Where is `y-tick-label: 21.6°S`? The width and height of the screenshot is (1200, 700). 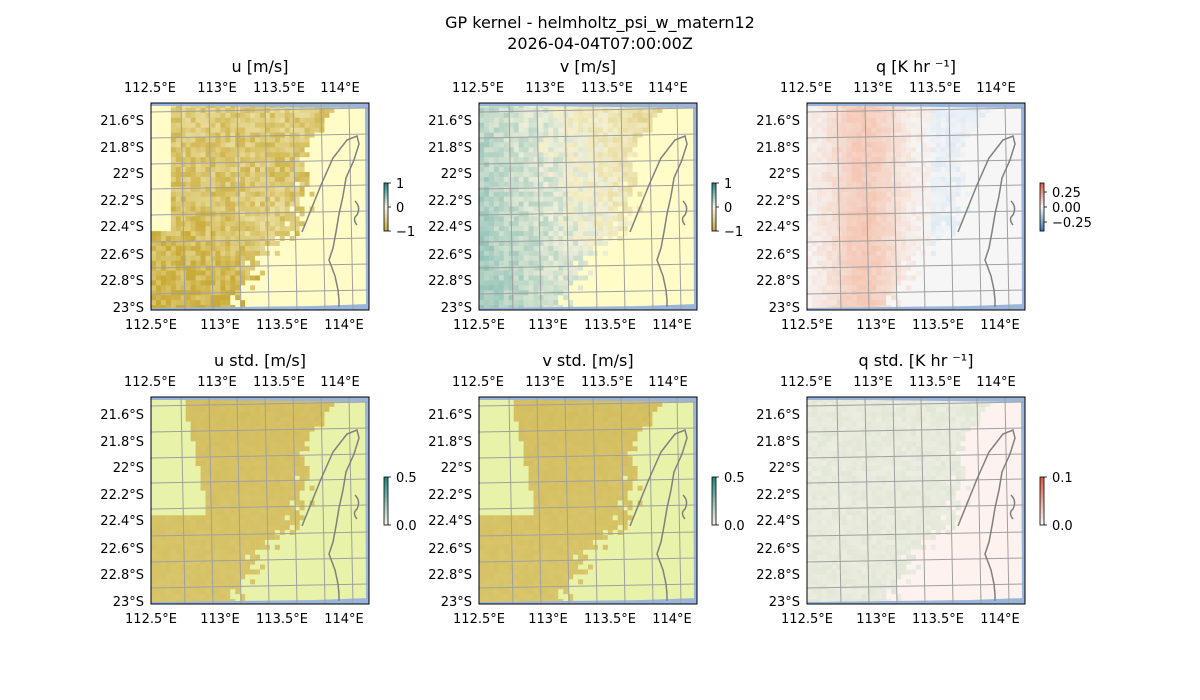 y-tick-label: 21.6°S is located at coordinates (122, 121).